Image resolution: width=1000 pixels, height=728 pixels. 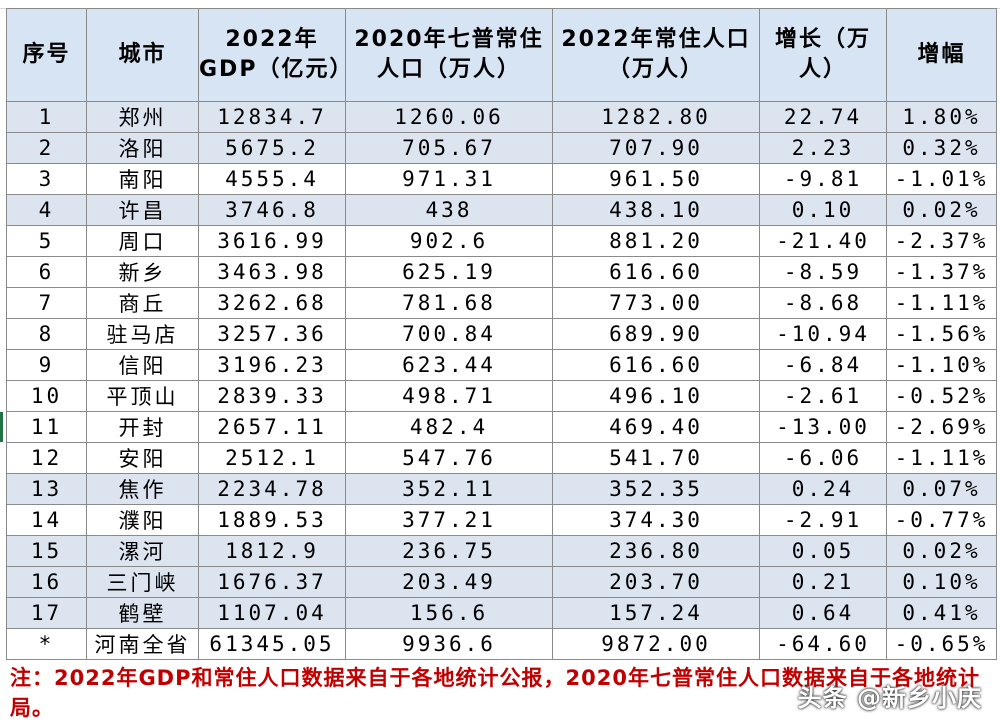 I want to click on cell-pop2020: 377.21, so click(x=449, y=520).